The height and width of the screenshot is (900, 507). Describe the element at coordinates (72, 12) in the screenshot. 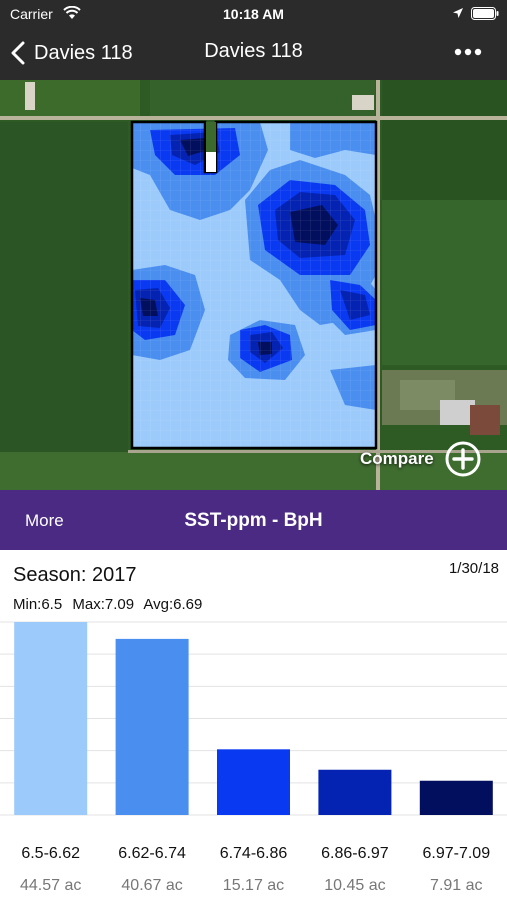

I see `wifi-icon` at that location.